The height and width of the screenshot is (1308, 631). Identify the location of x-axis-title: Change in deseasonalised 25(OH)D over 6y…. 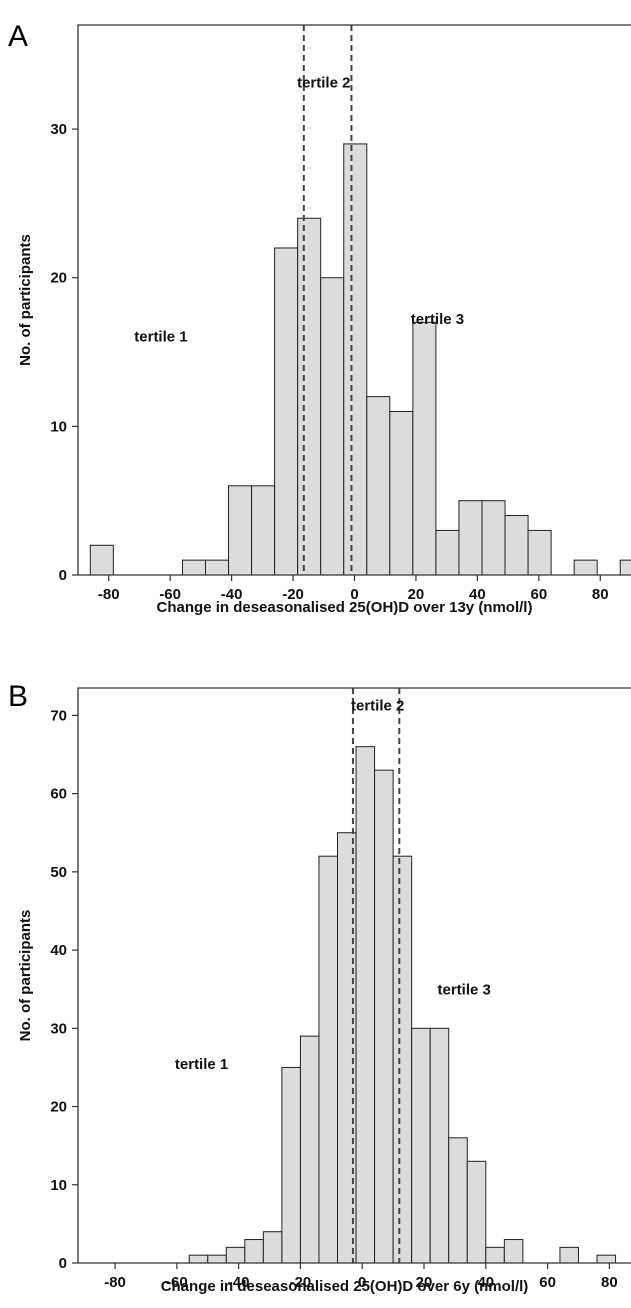
(345, 1286).